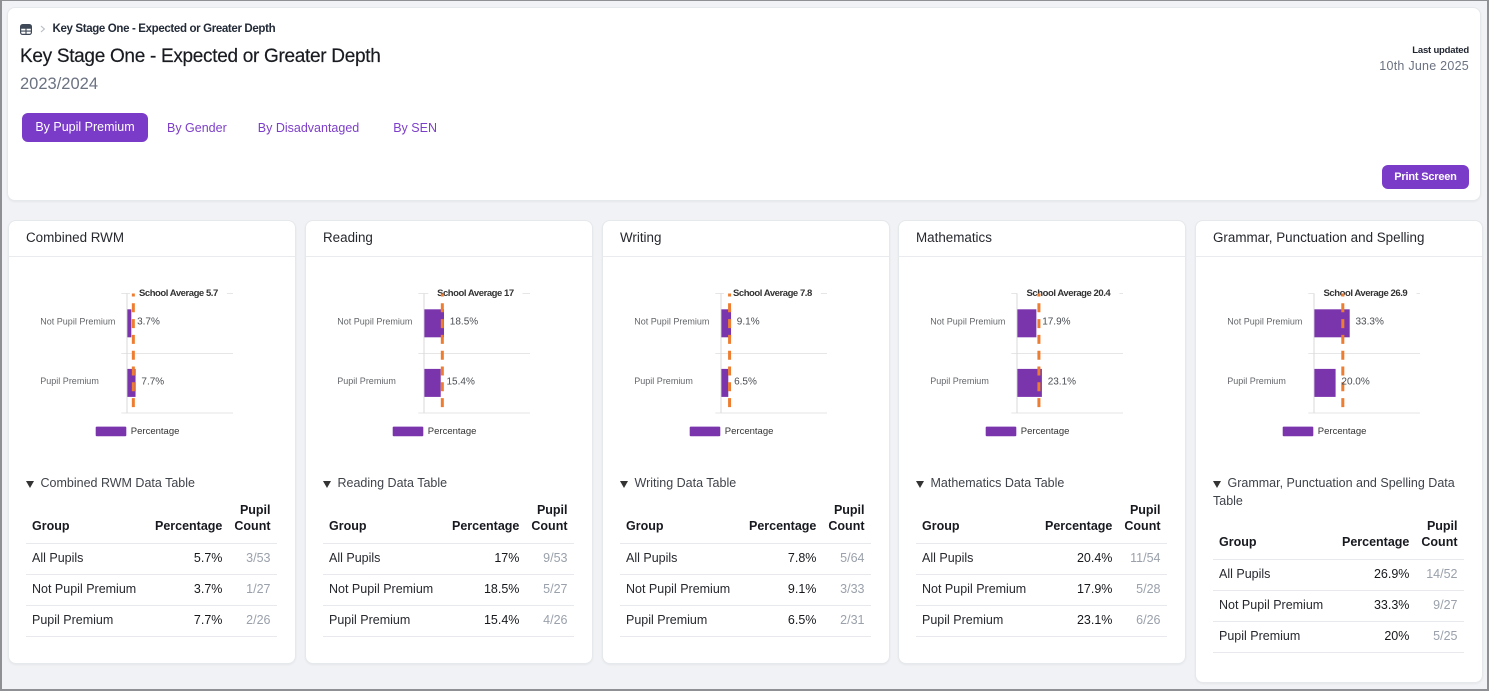 This screenshot has width=1489, height=691. I want to click on svg-text: School Average 20.4, so click(1069, 293).